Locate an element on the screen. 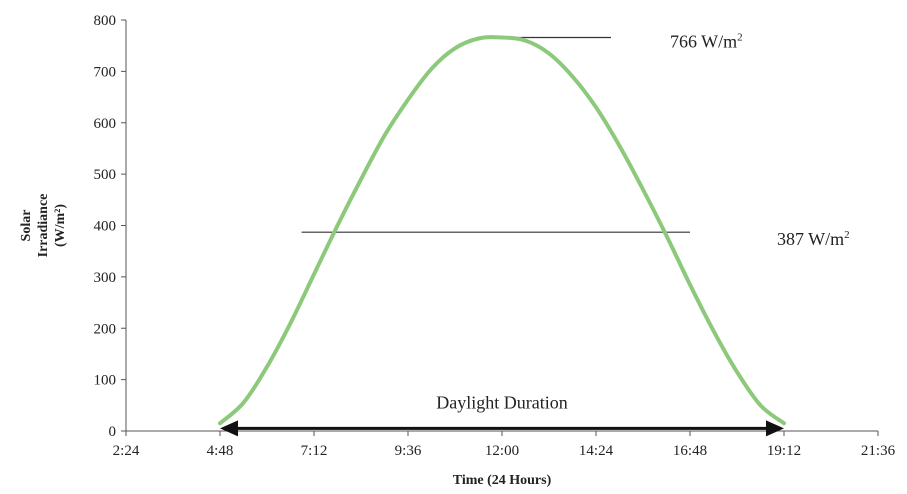 Image resolution: width=907 pixels, height=494 pixels. x-tick-label: 4:48 is located at coordinates (220, 451).